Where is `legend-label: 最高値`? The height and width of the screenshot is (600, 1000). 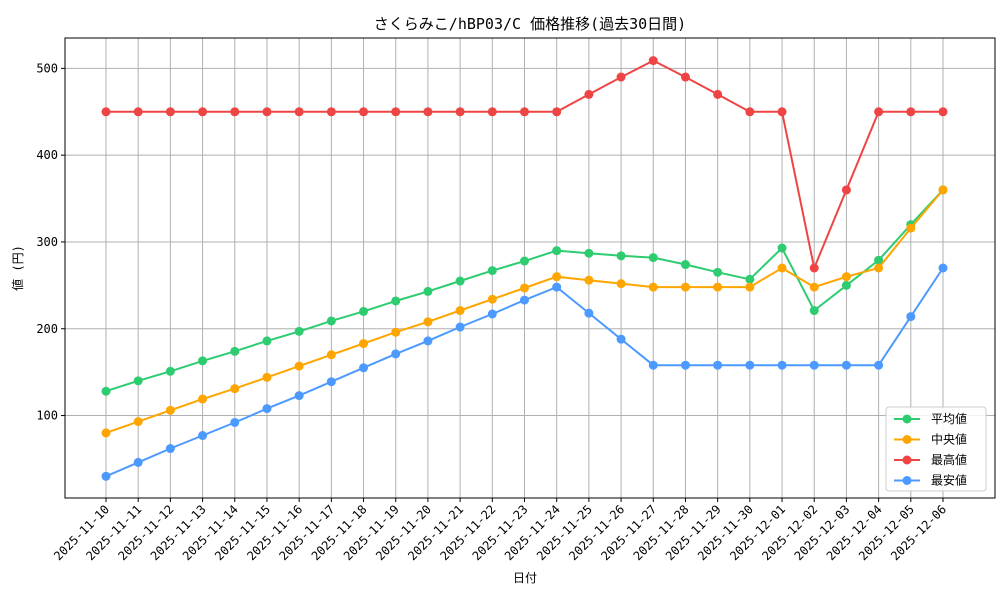 legend-label: 最高値 is located at coordinates (949, 459).